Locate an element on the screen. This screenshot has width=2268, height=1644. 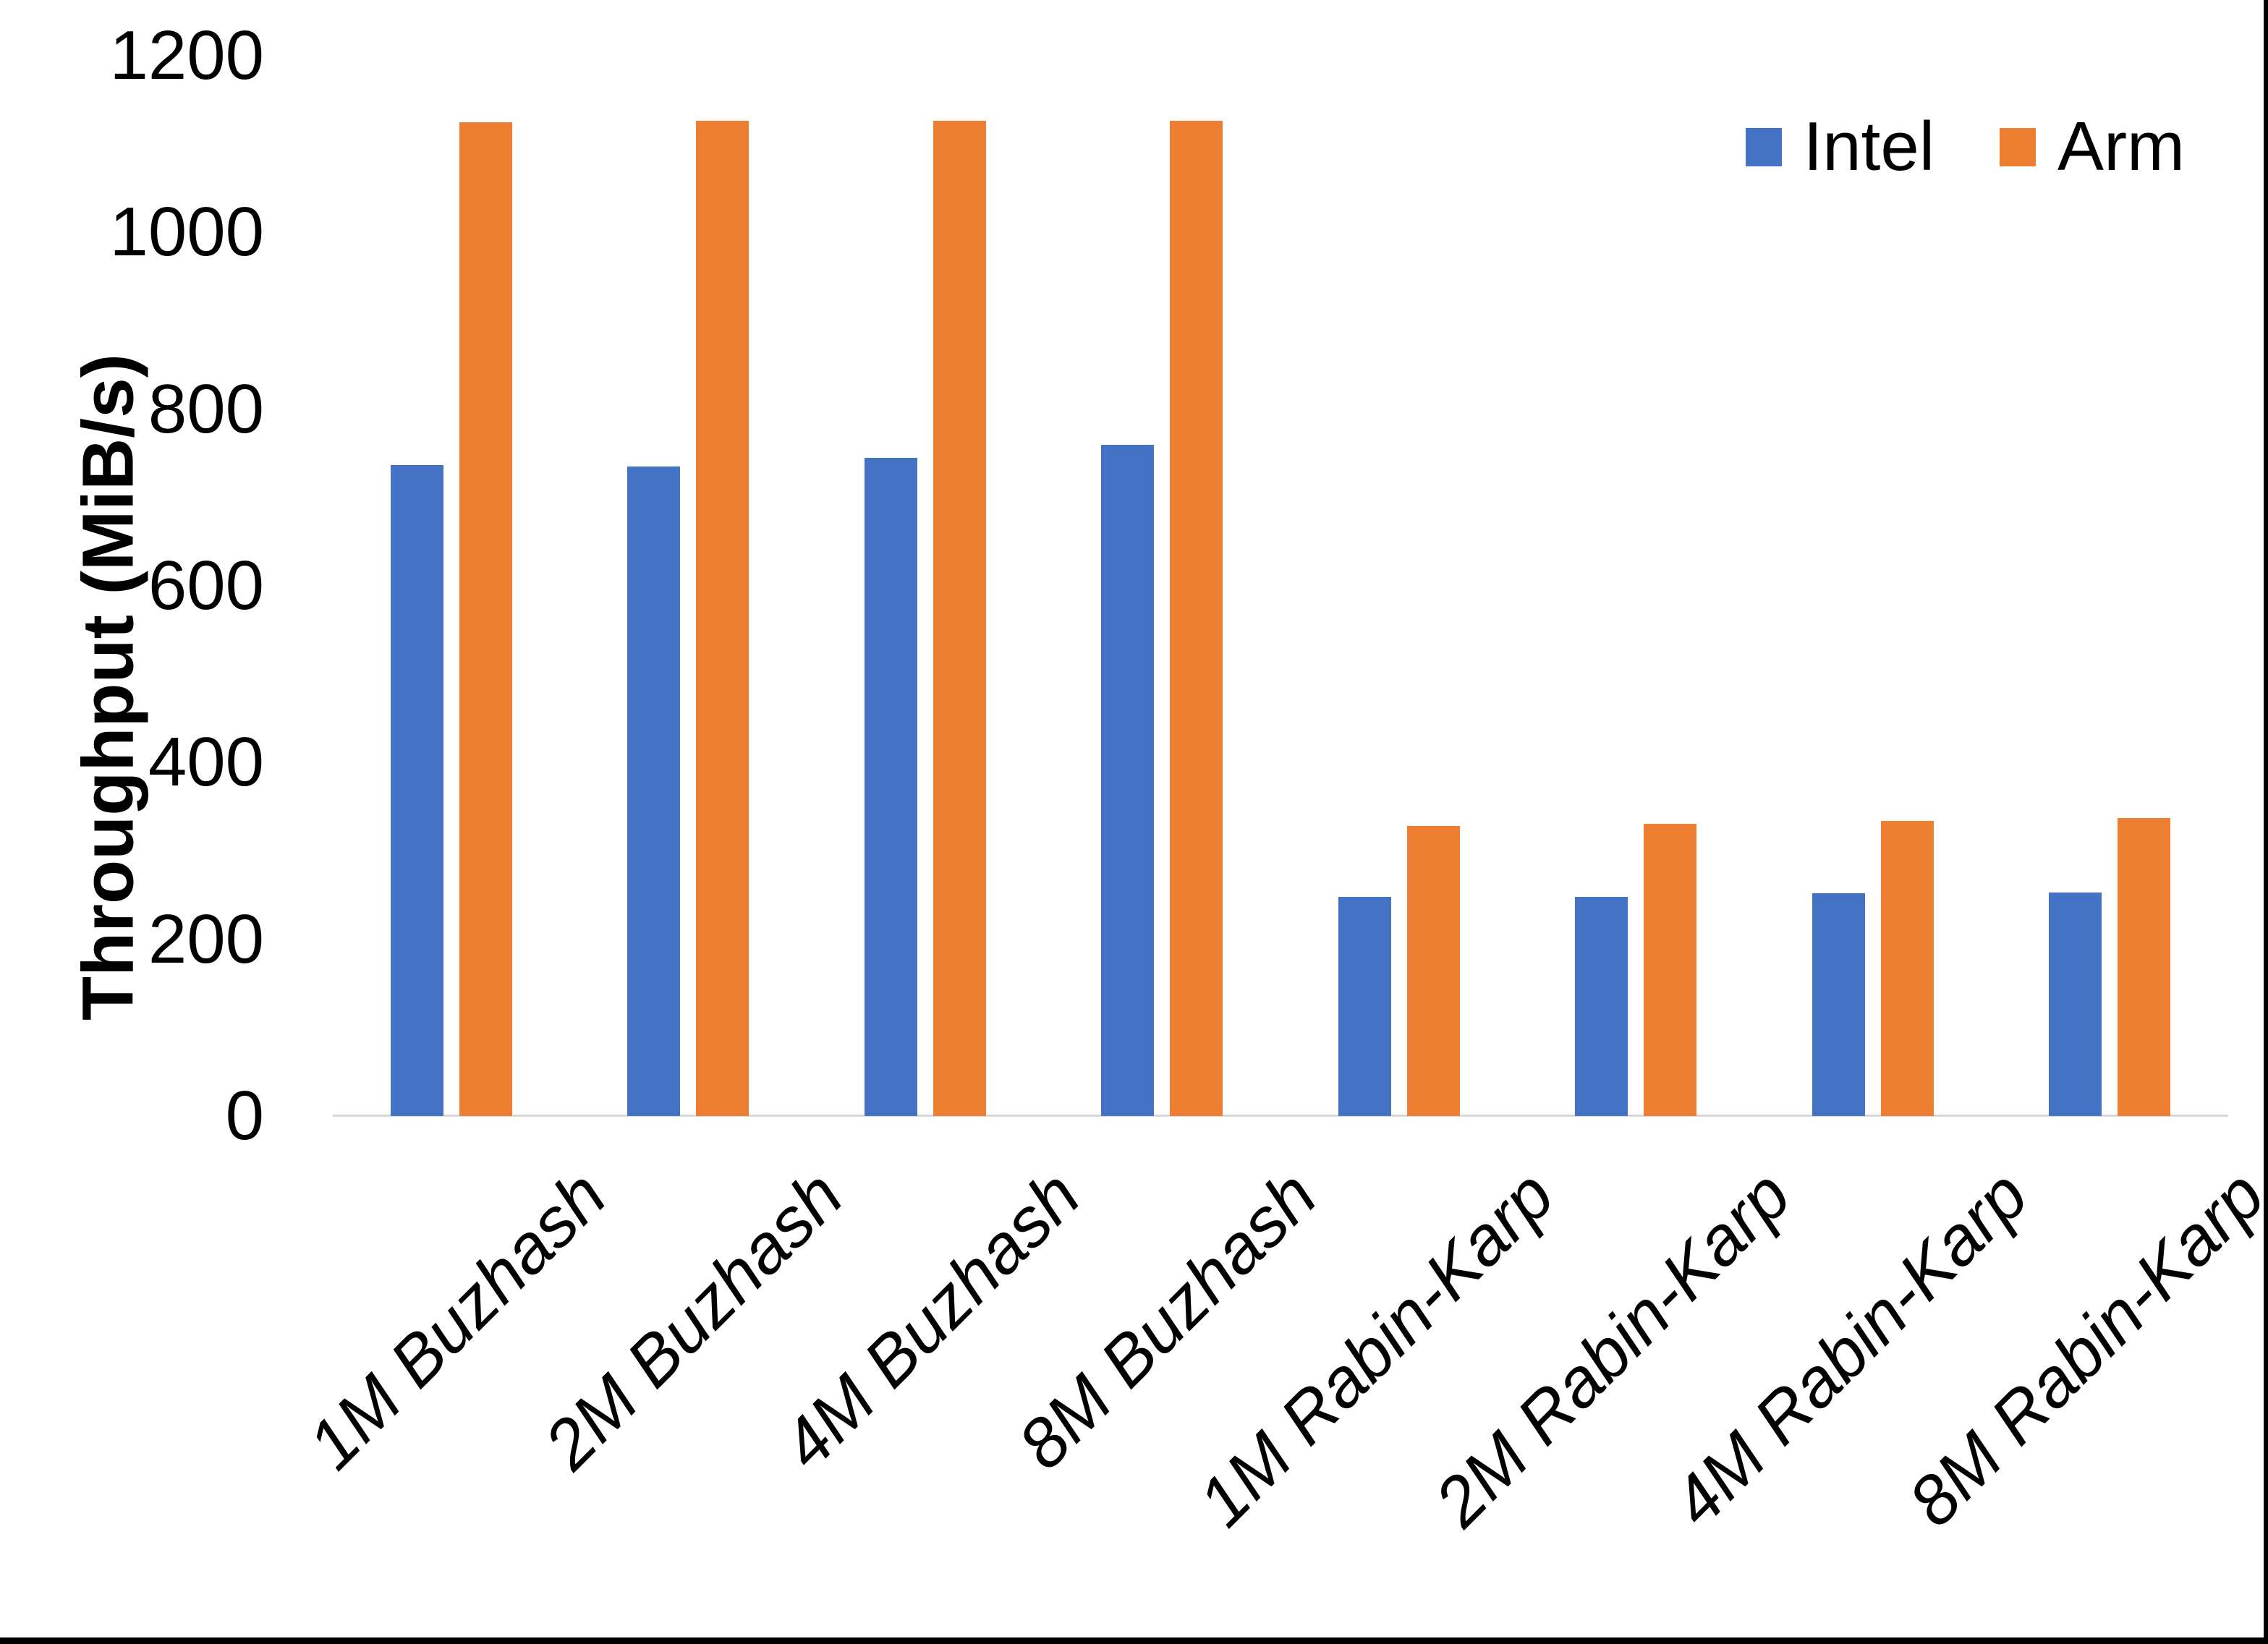
chart-legend: Intel Arm is located at coordinates (1965, 146).